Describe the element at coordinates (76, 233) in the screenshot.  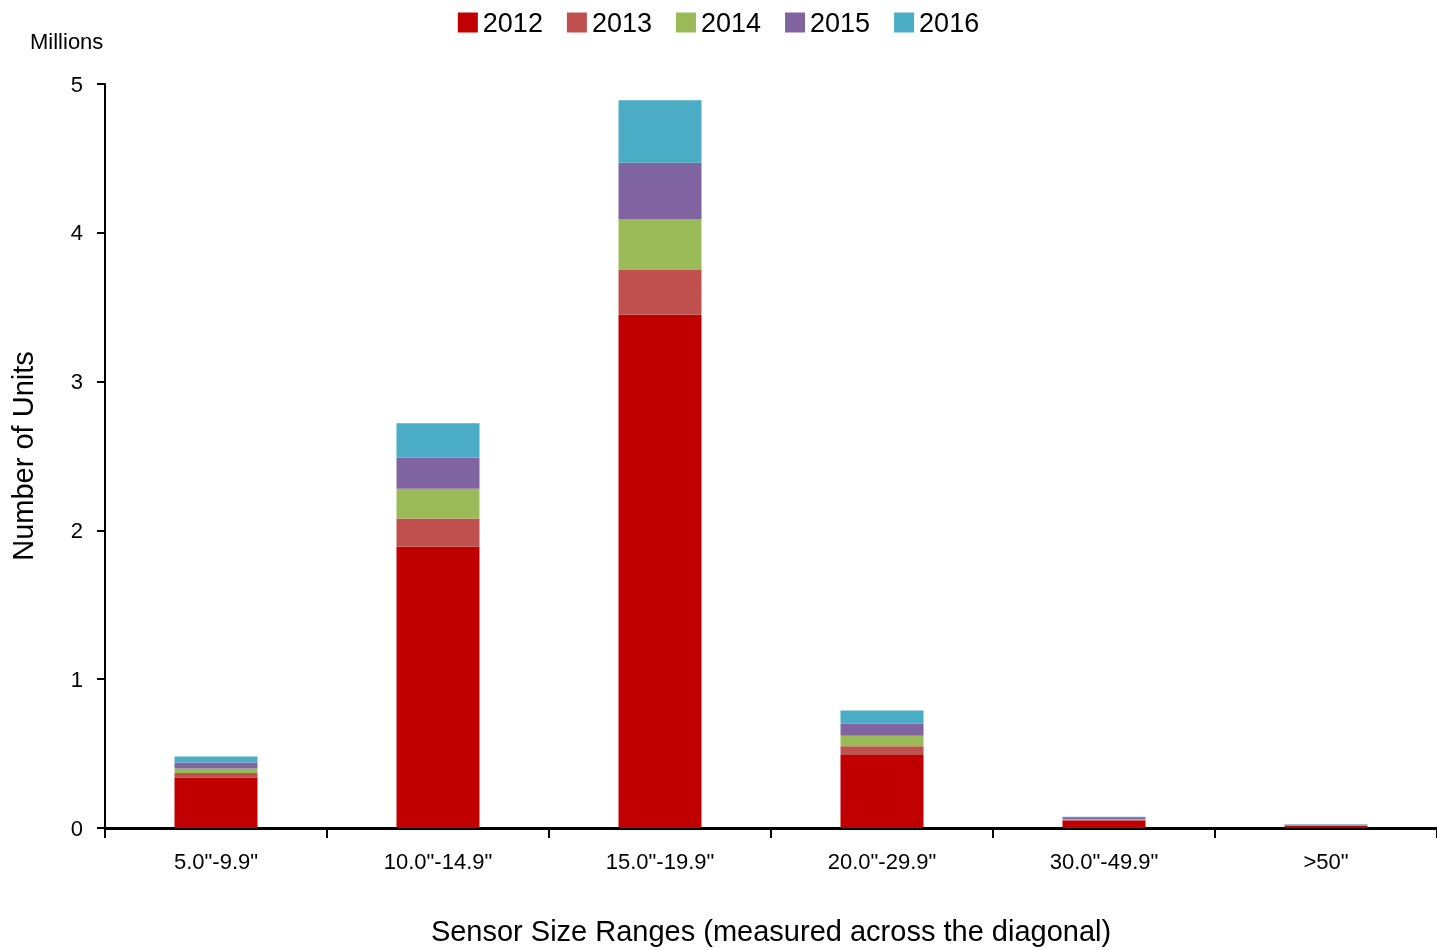
I see `y-tick-label: 4` at that location.